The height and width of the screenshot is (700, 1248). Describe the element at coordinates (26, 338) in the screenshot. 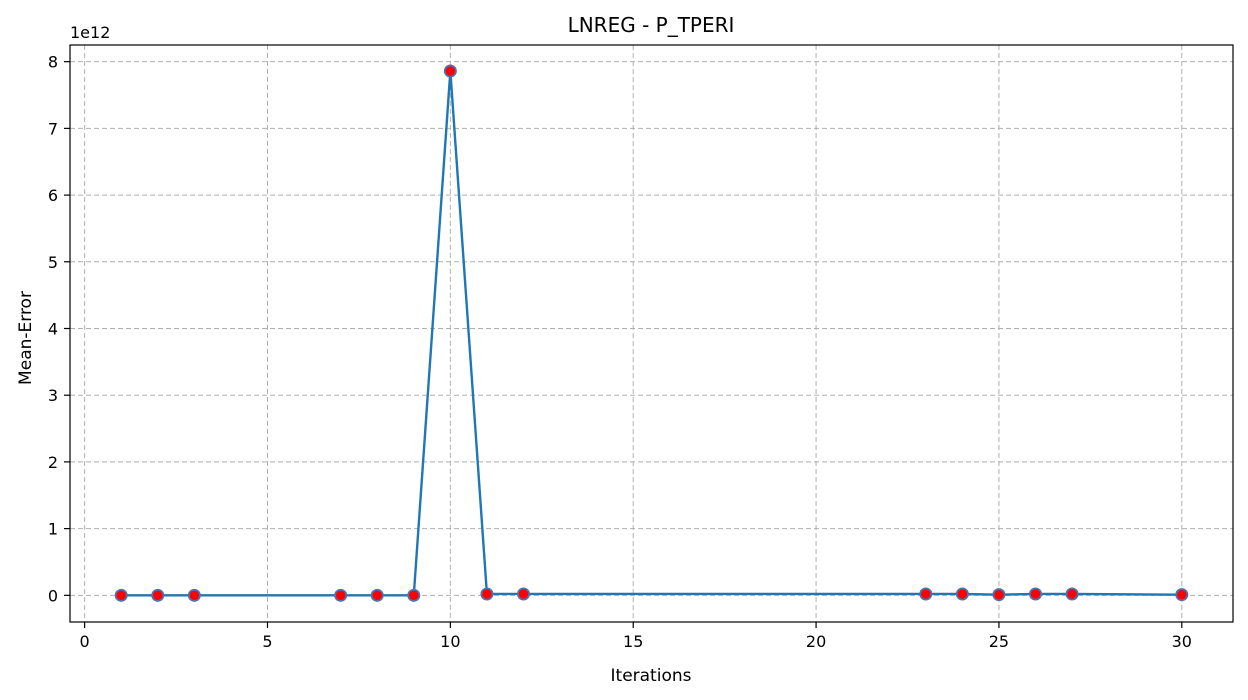

I see `y-axis-label: Mean-Error` at that location.